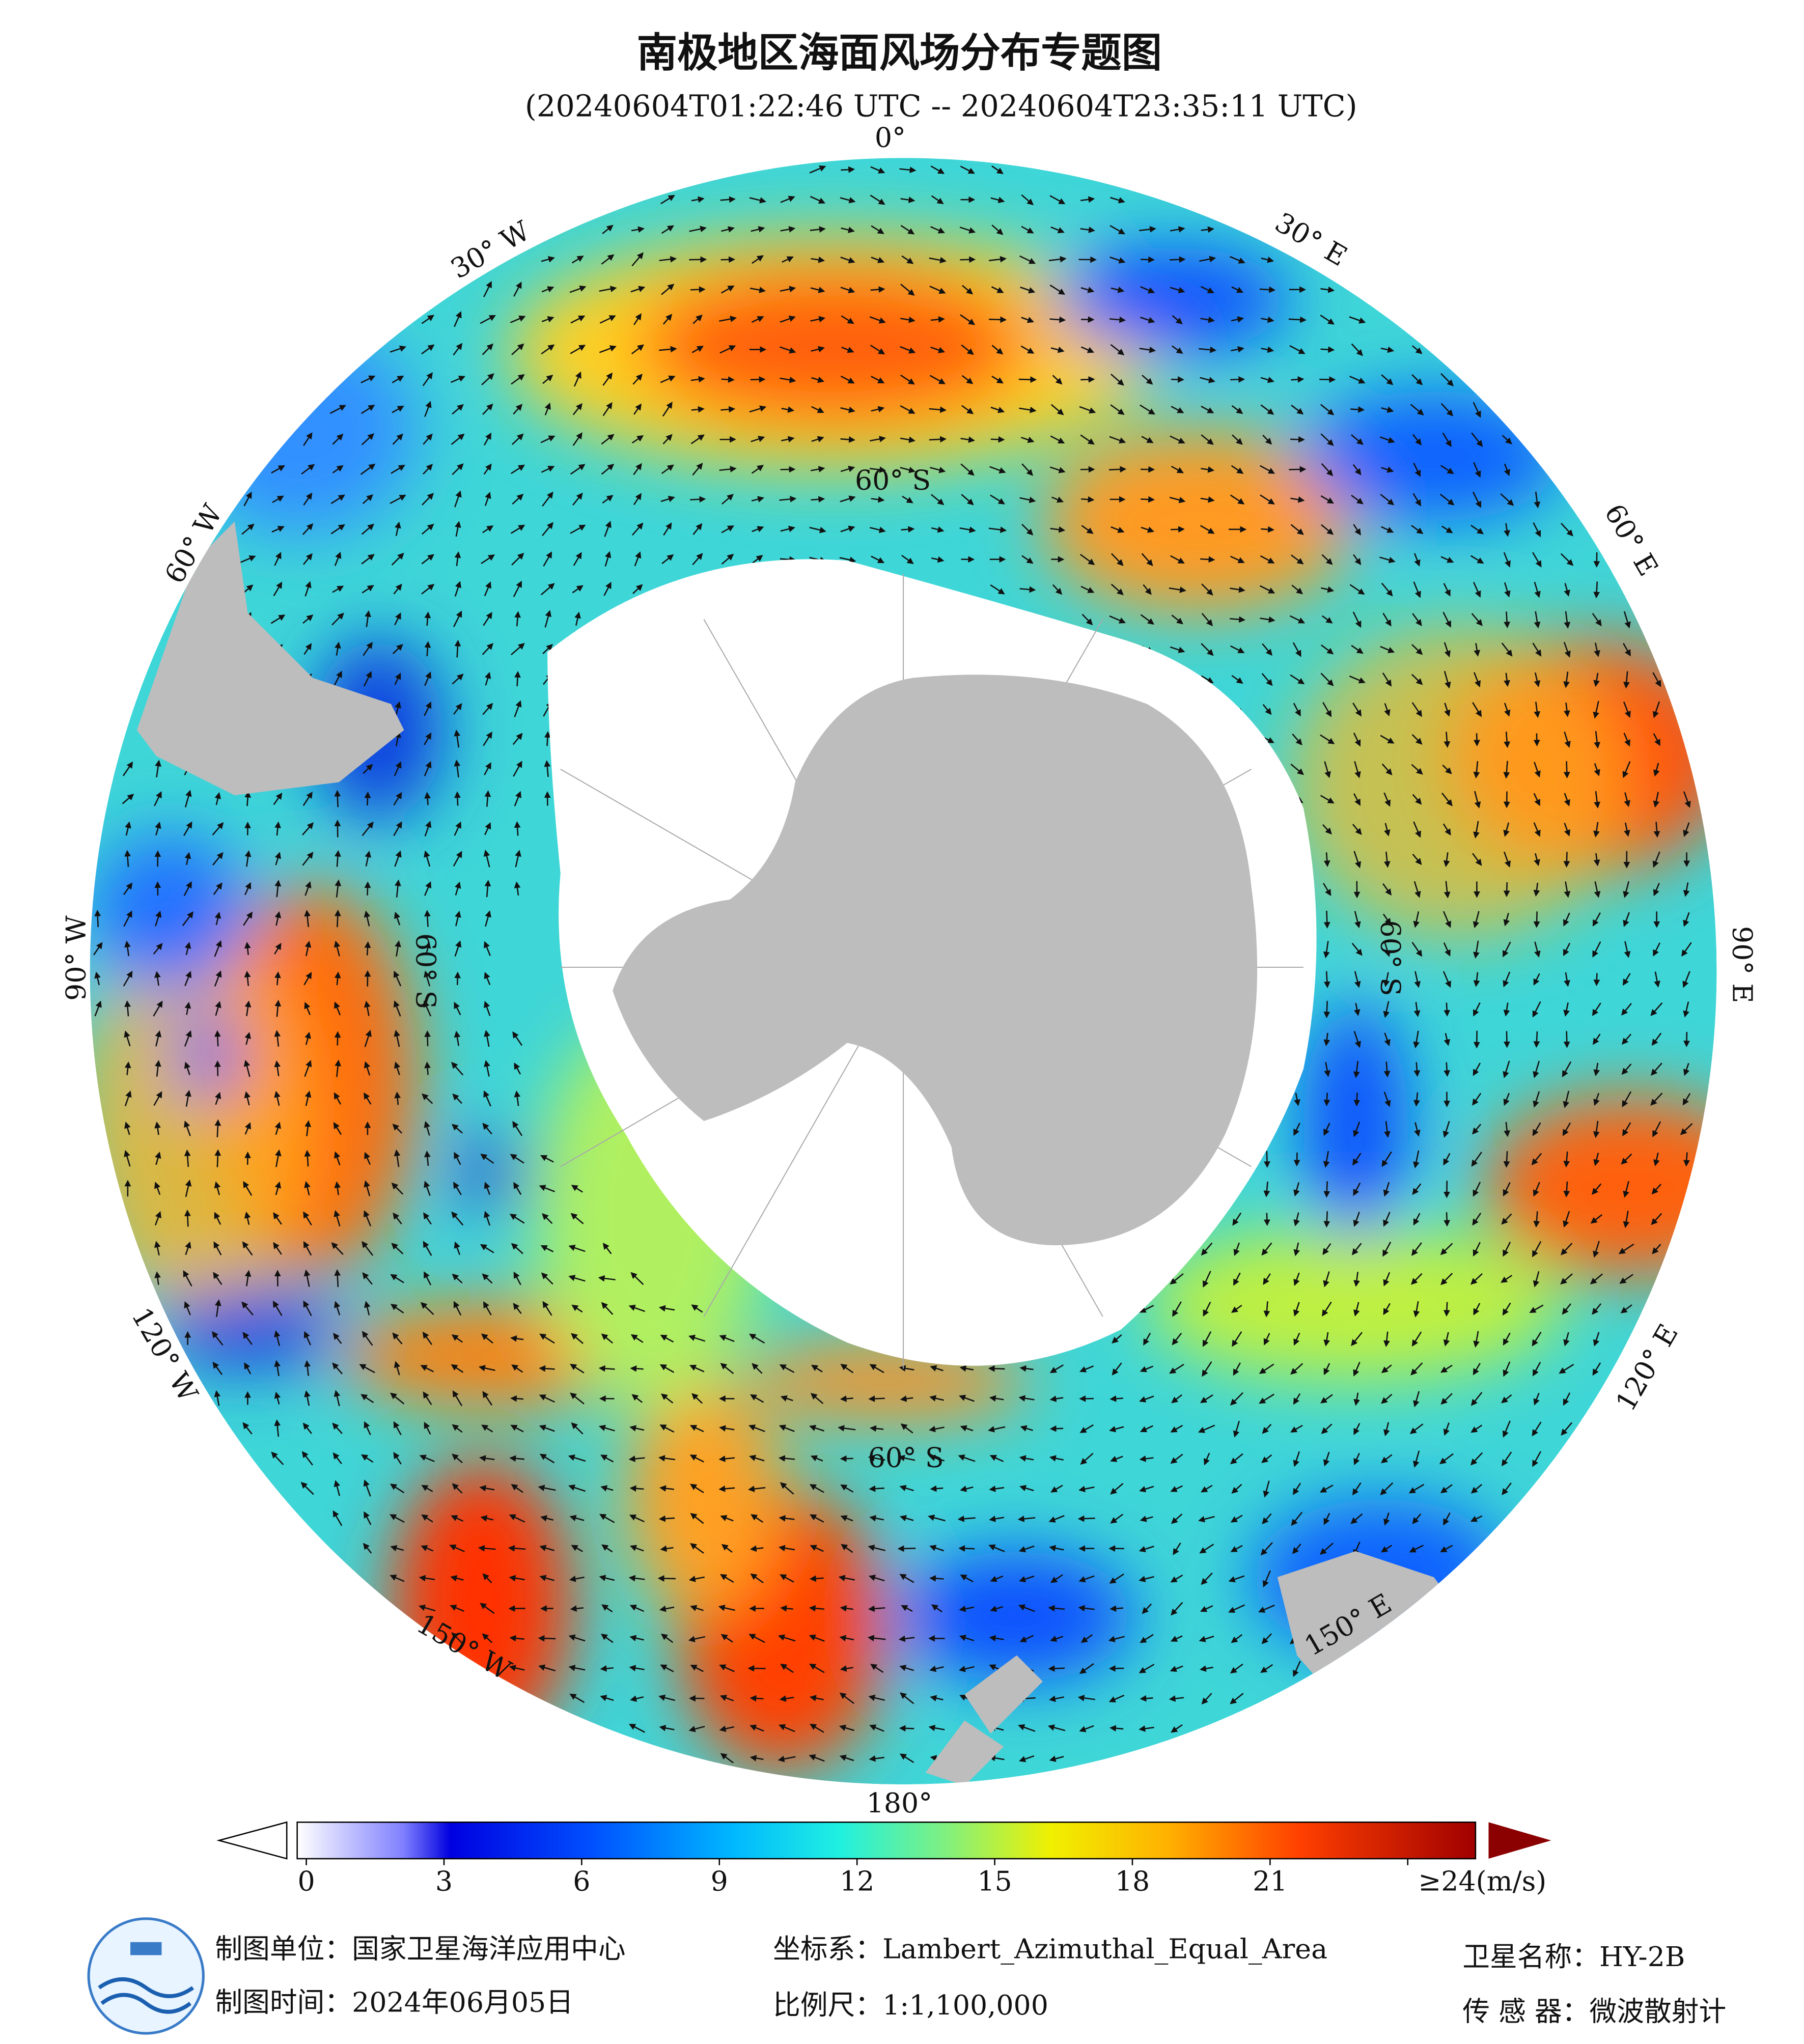 The height and width of the screenshot is (2044, 1804). Describe the element at coordinates (444, 1881) in the screenshot. I see `colorbar-tick-label: 3` at that location.